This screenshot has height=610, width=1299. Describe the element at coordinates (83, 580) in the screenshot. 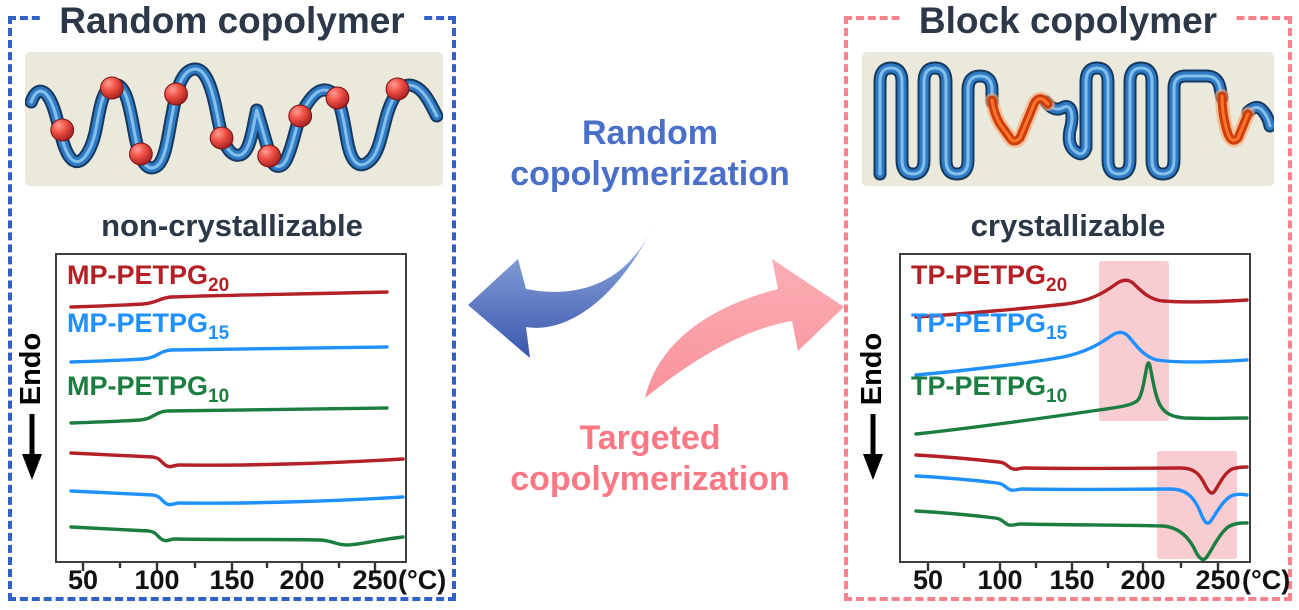

I see `left-tick-50: 50` at that location.